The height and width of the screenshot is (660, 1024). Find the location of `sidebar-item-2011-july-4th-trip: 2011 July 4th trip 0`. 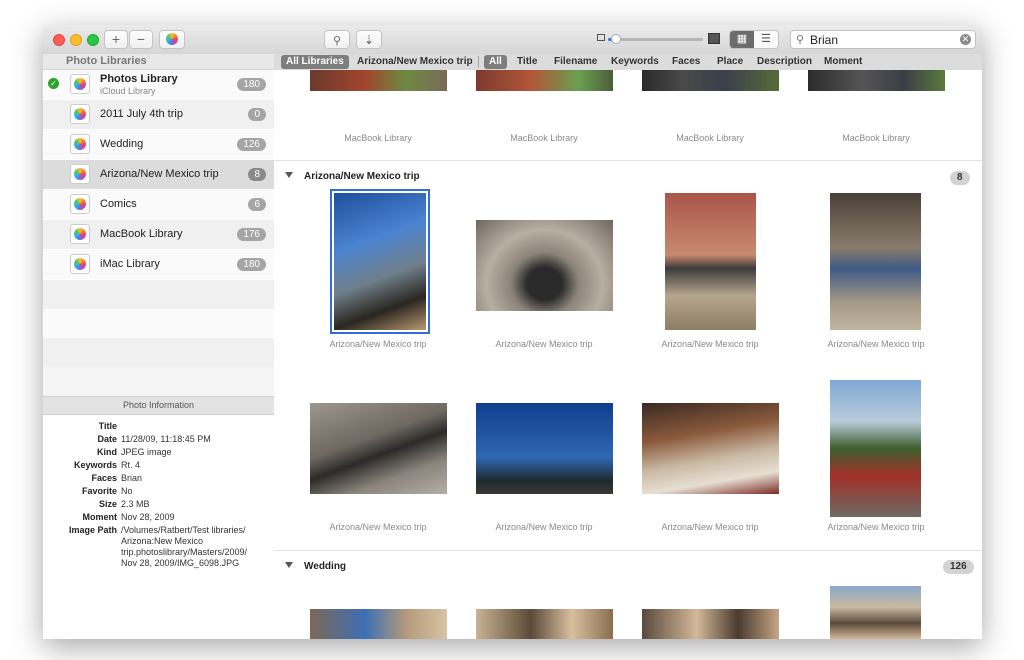

sidebar-item-2011-july-4th-trip: 2011 July 4th trip 0 is located at coordinates (158, 115).